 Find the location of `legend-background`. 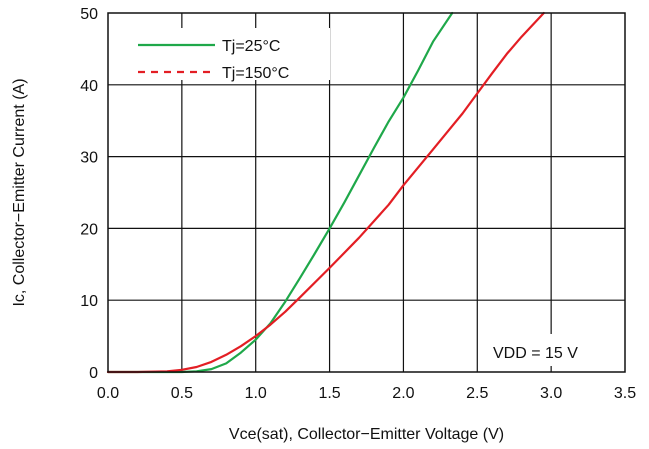

legend-background is located at coordinates (230, 54).